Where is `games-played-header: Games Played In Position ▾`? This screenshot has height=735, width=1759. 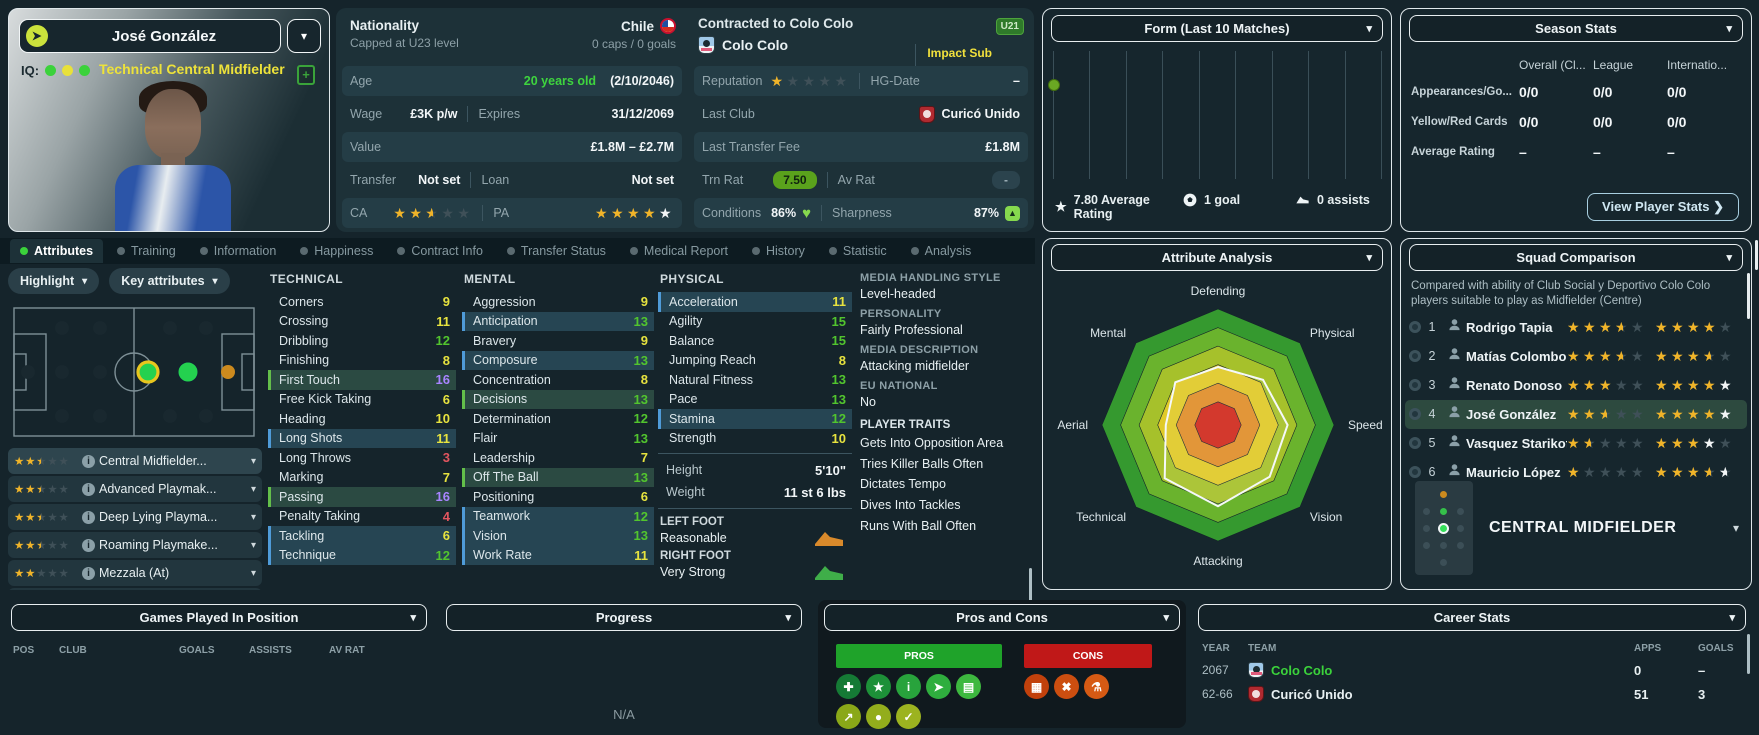 games-played-header: Games Played In Position ▾ is located at coordinates (219, 617).